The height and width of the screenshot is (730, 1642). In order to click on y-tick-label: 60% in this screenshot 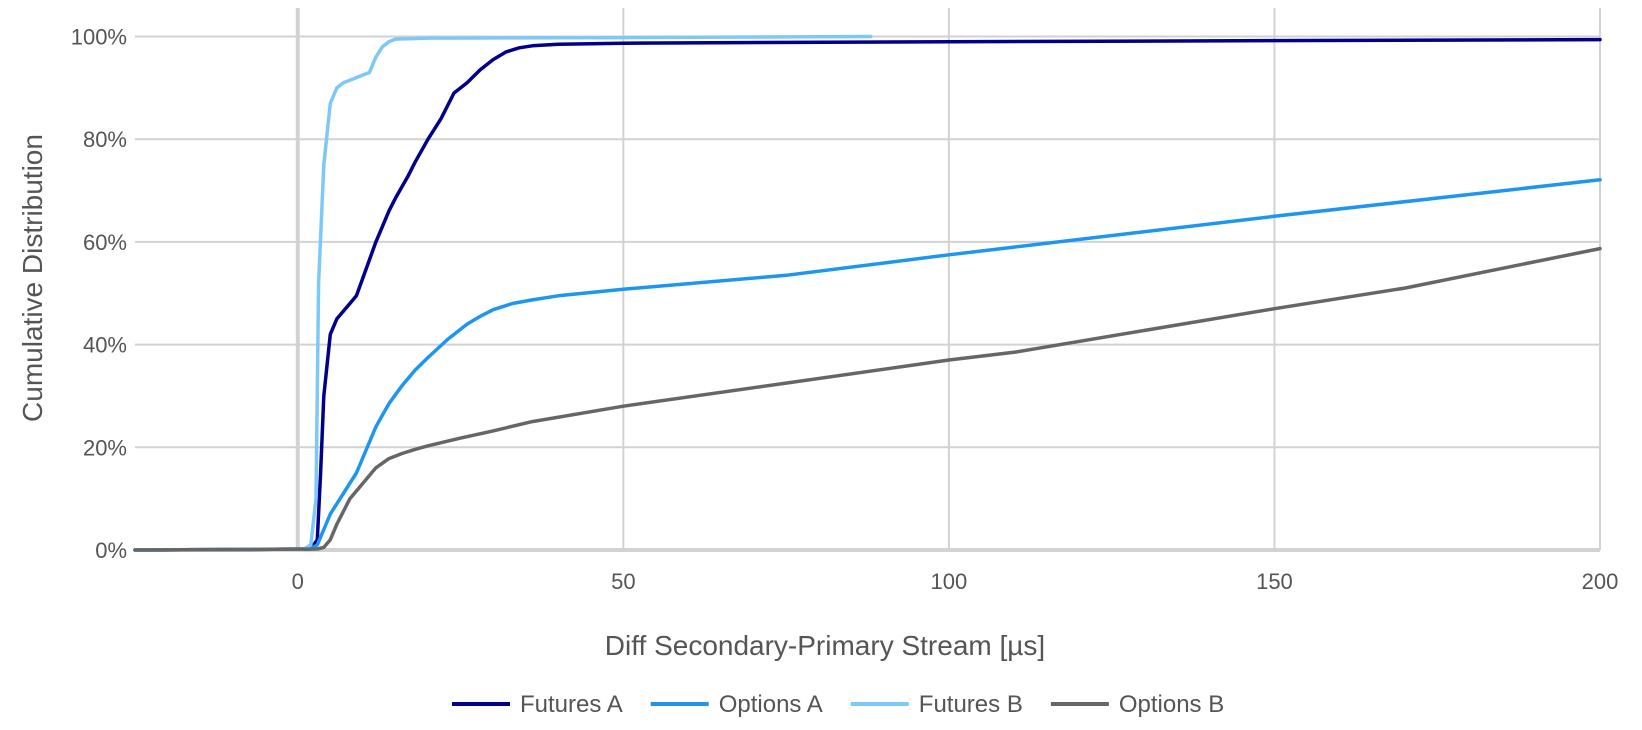, I will do `click(105, 242)`.